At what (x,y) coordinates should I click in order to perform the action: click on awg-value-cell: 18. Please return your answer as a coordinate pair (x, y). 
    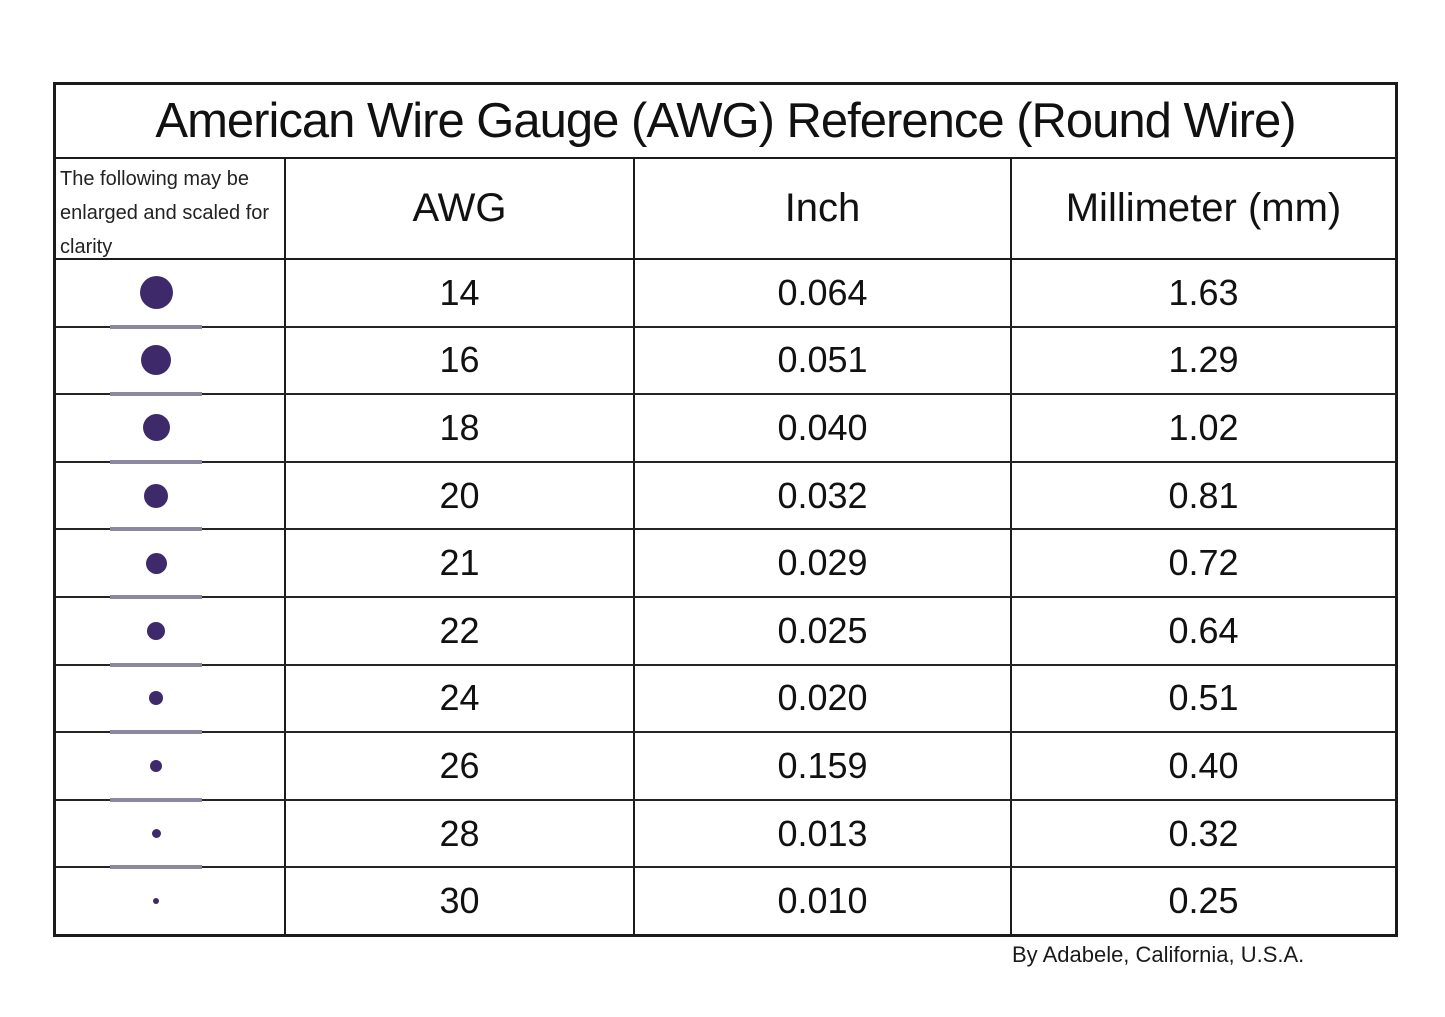
    Looking at the image, I should click on (460, 428).